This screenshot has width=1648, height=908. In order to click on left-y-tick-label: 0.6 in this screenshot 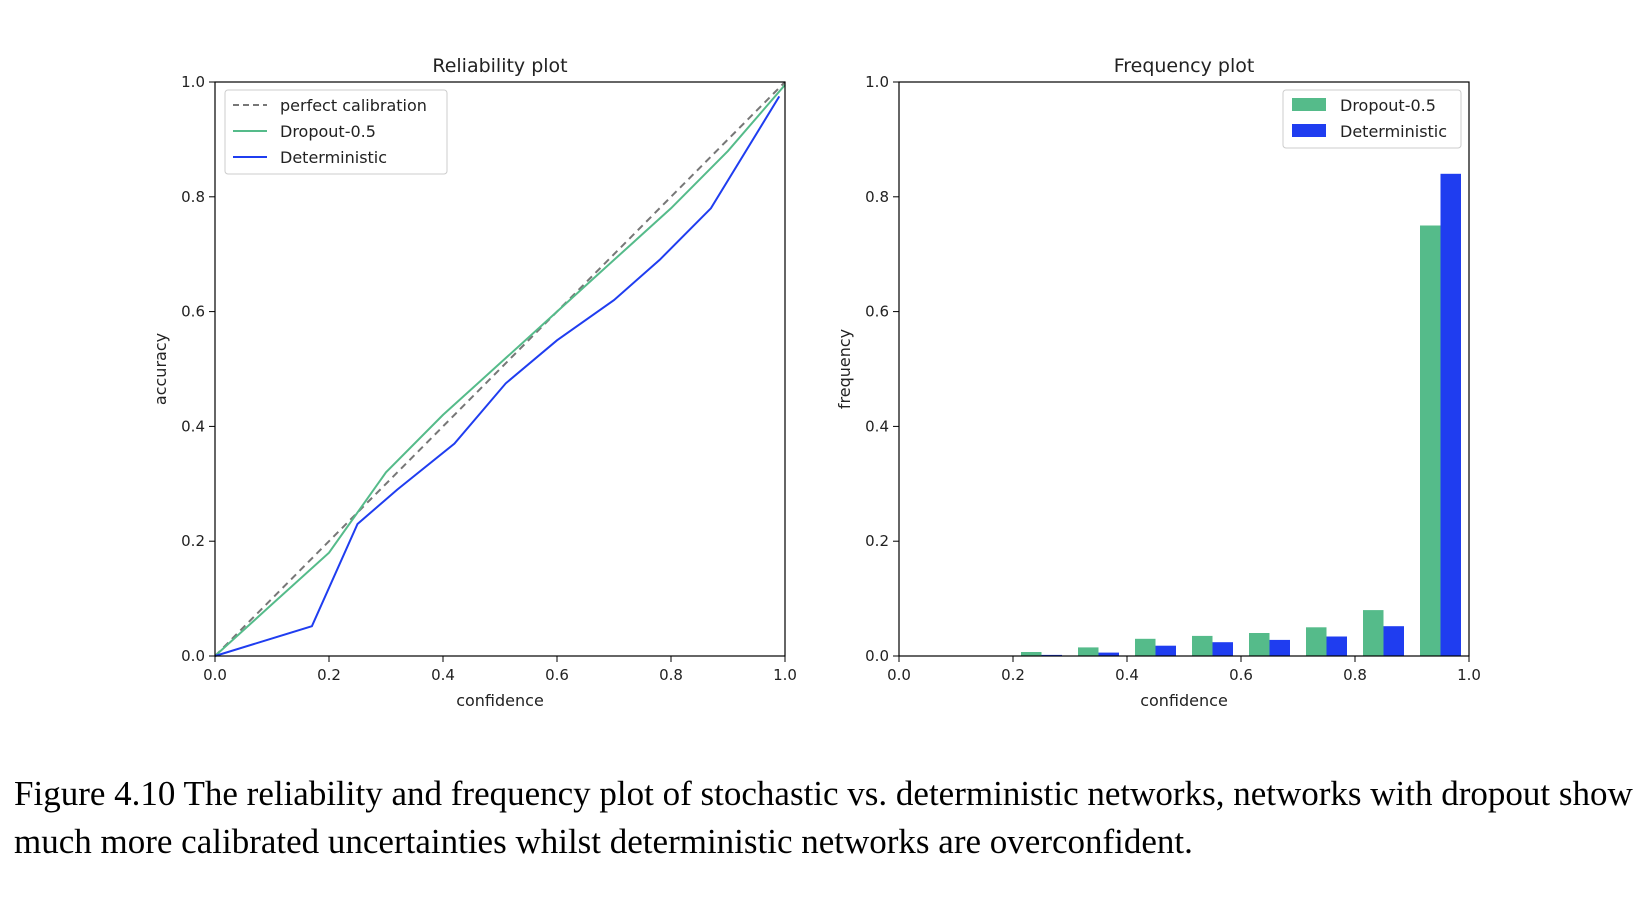, I will do `click(193, 312)`.